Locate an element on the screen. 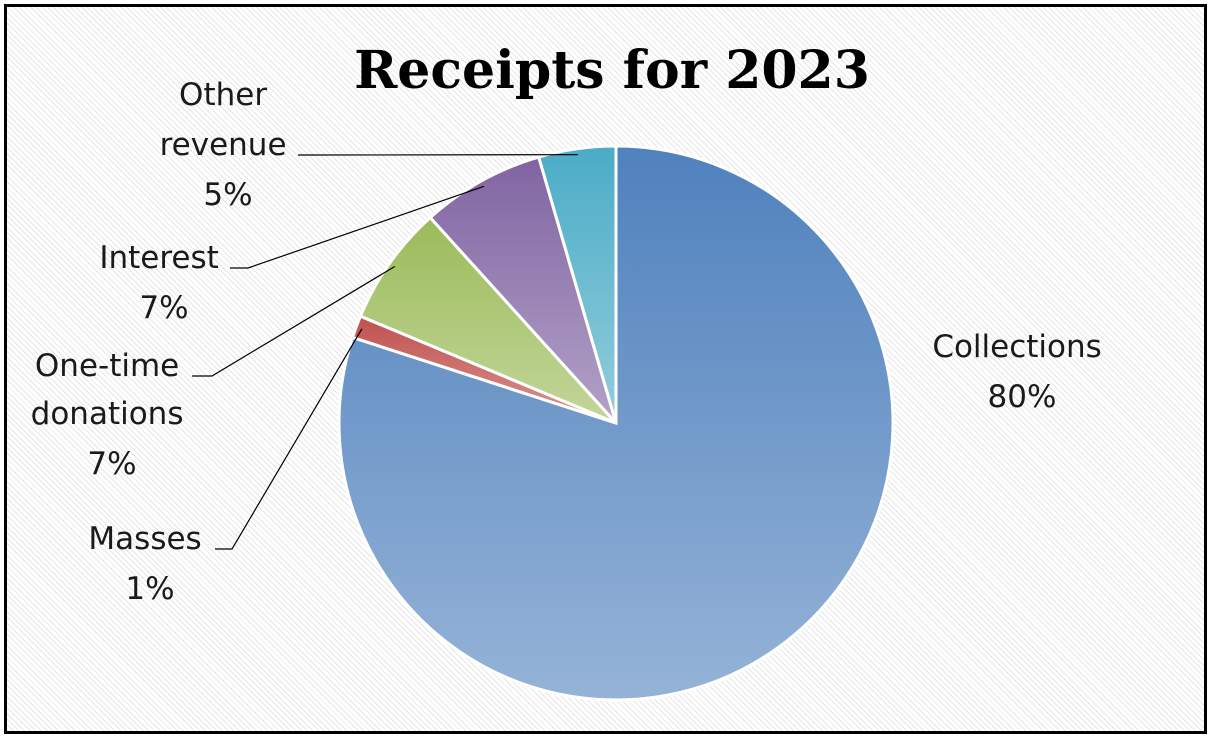 The width and height of the screenshot is (1215, 740). pie-slice-one-time-donations is located at coordinates (488, 320).